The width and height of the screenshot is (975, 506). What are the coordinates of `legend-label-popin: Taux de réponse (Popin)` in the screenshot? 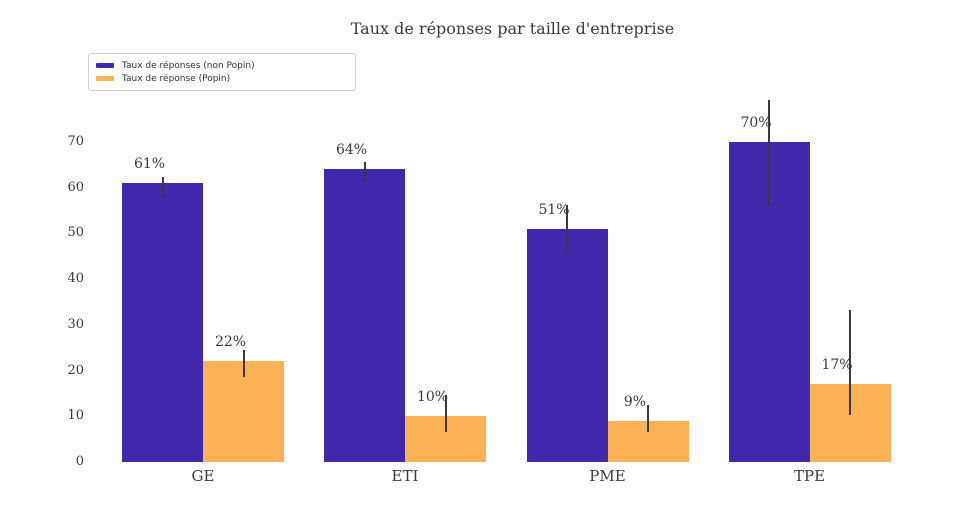 It's located at (176, 78).